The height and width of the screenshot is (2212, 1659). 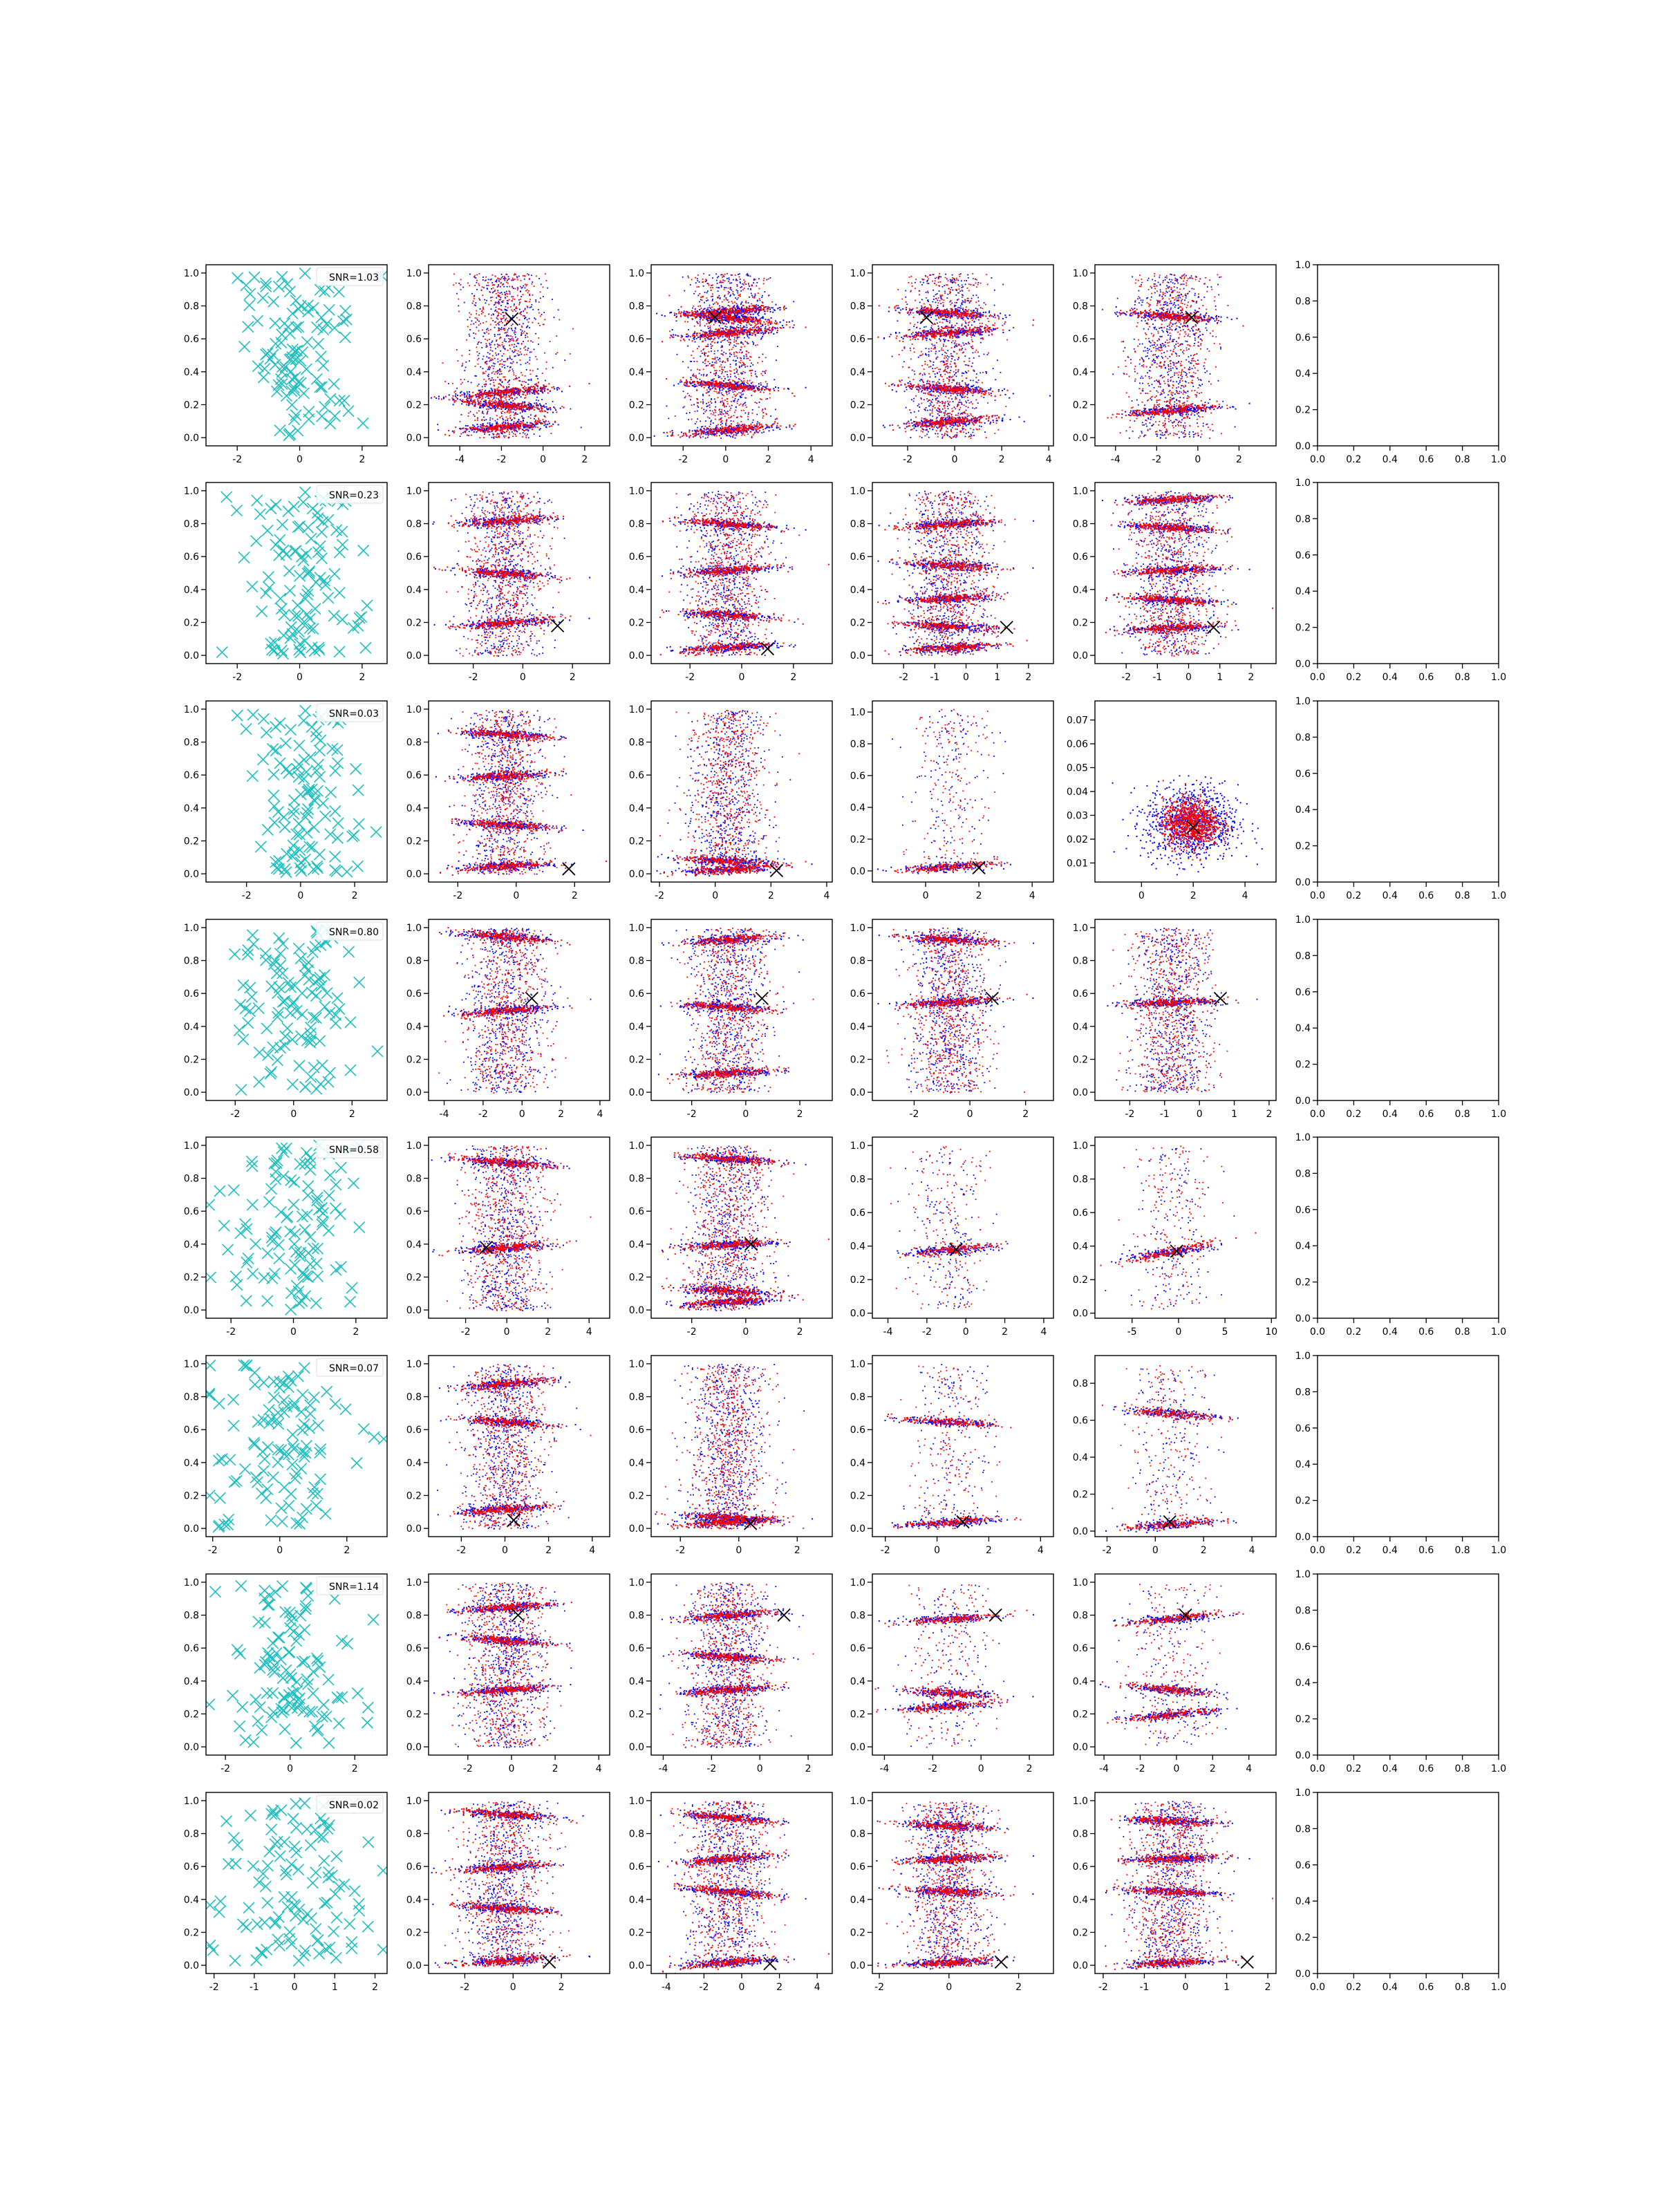 What do you see at coordinates (730, 365) in the screenshot?
I see `panel-r1-c3: -2 0 2 40.00.20.40.60.81.0` at bounding box center [730, 365].